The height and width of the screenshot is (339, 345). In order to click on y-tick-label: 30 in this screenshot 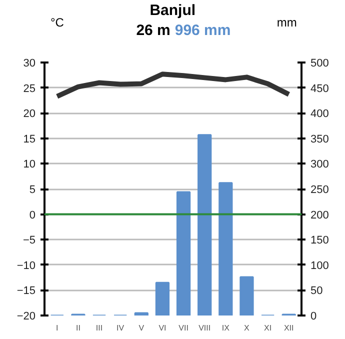, I will do `click(29, 64)`.